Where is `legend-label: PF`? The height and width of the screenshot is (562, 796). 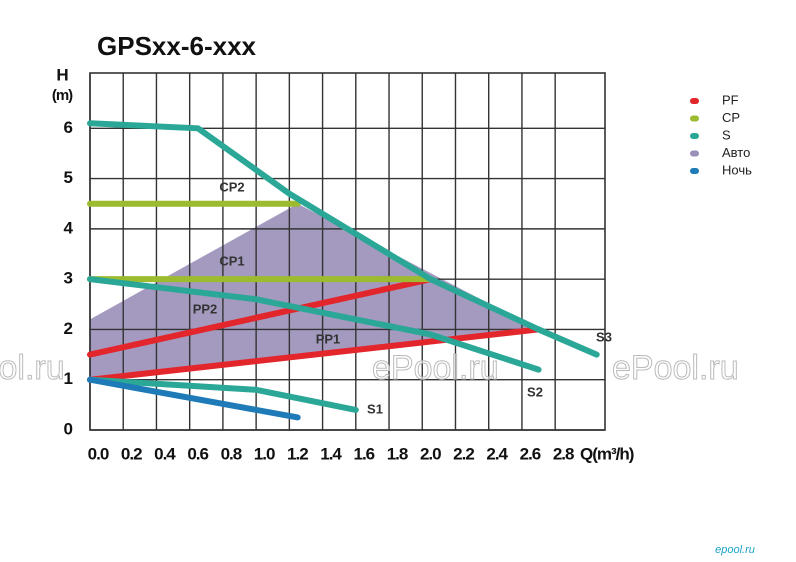 legend-label: PF is located at coordinates (730, 99).